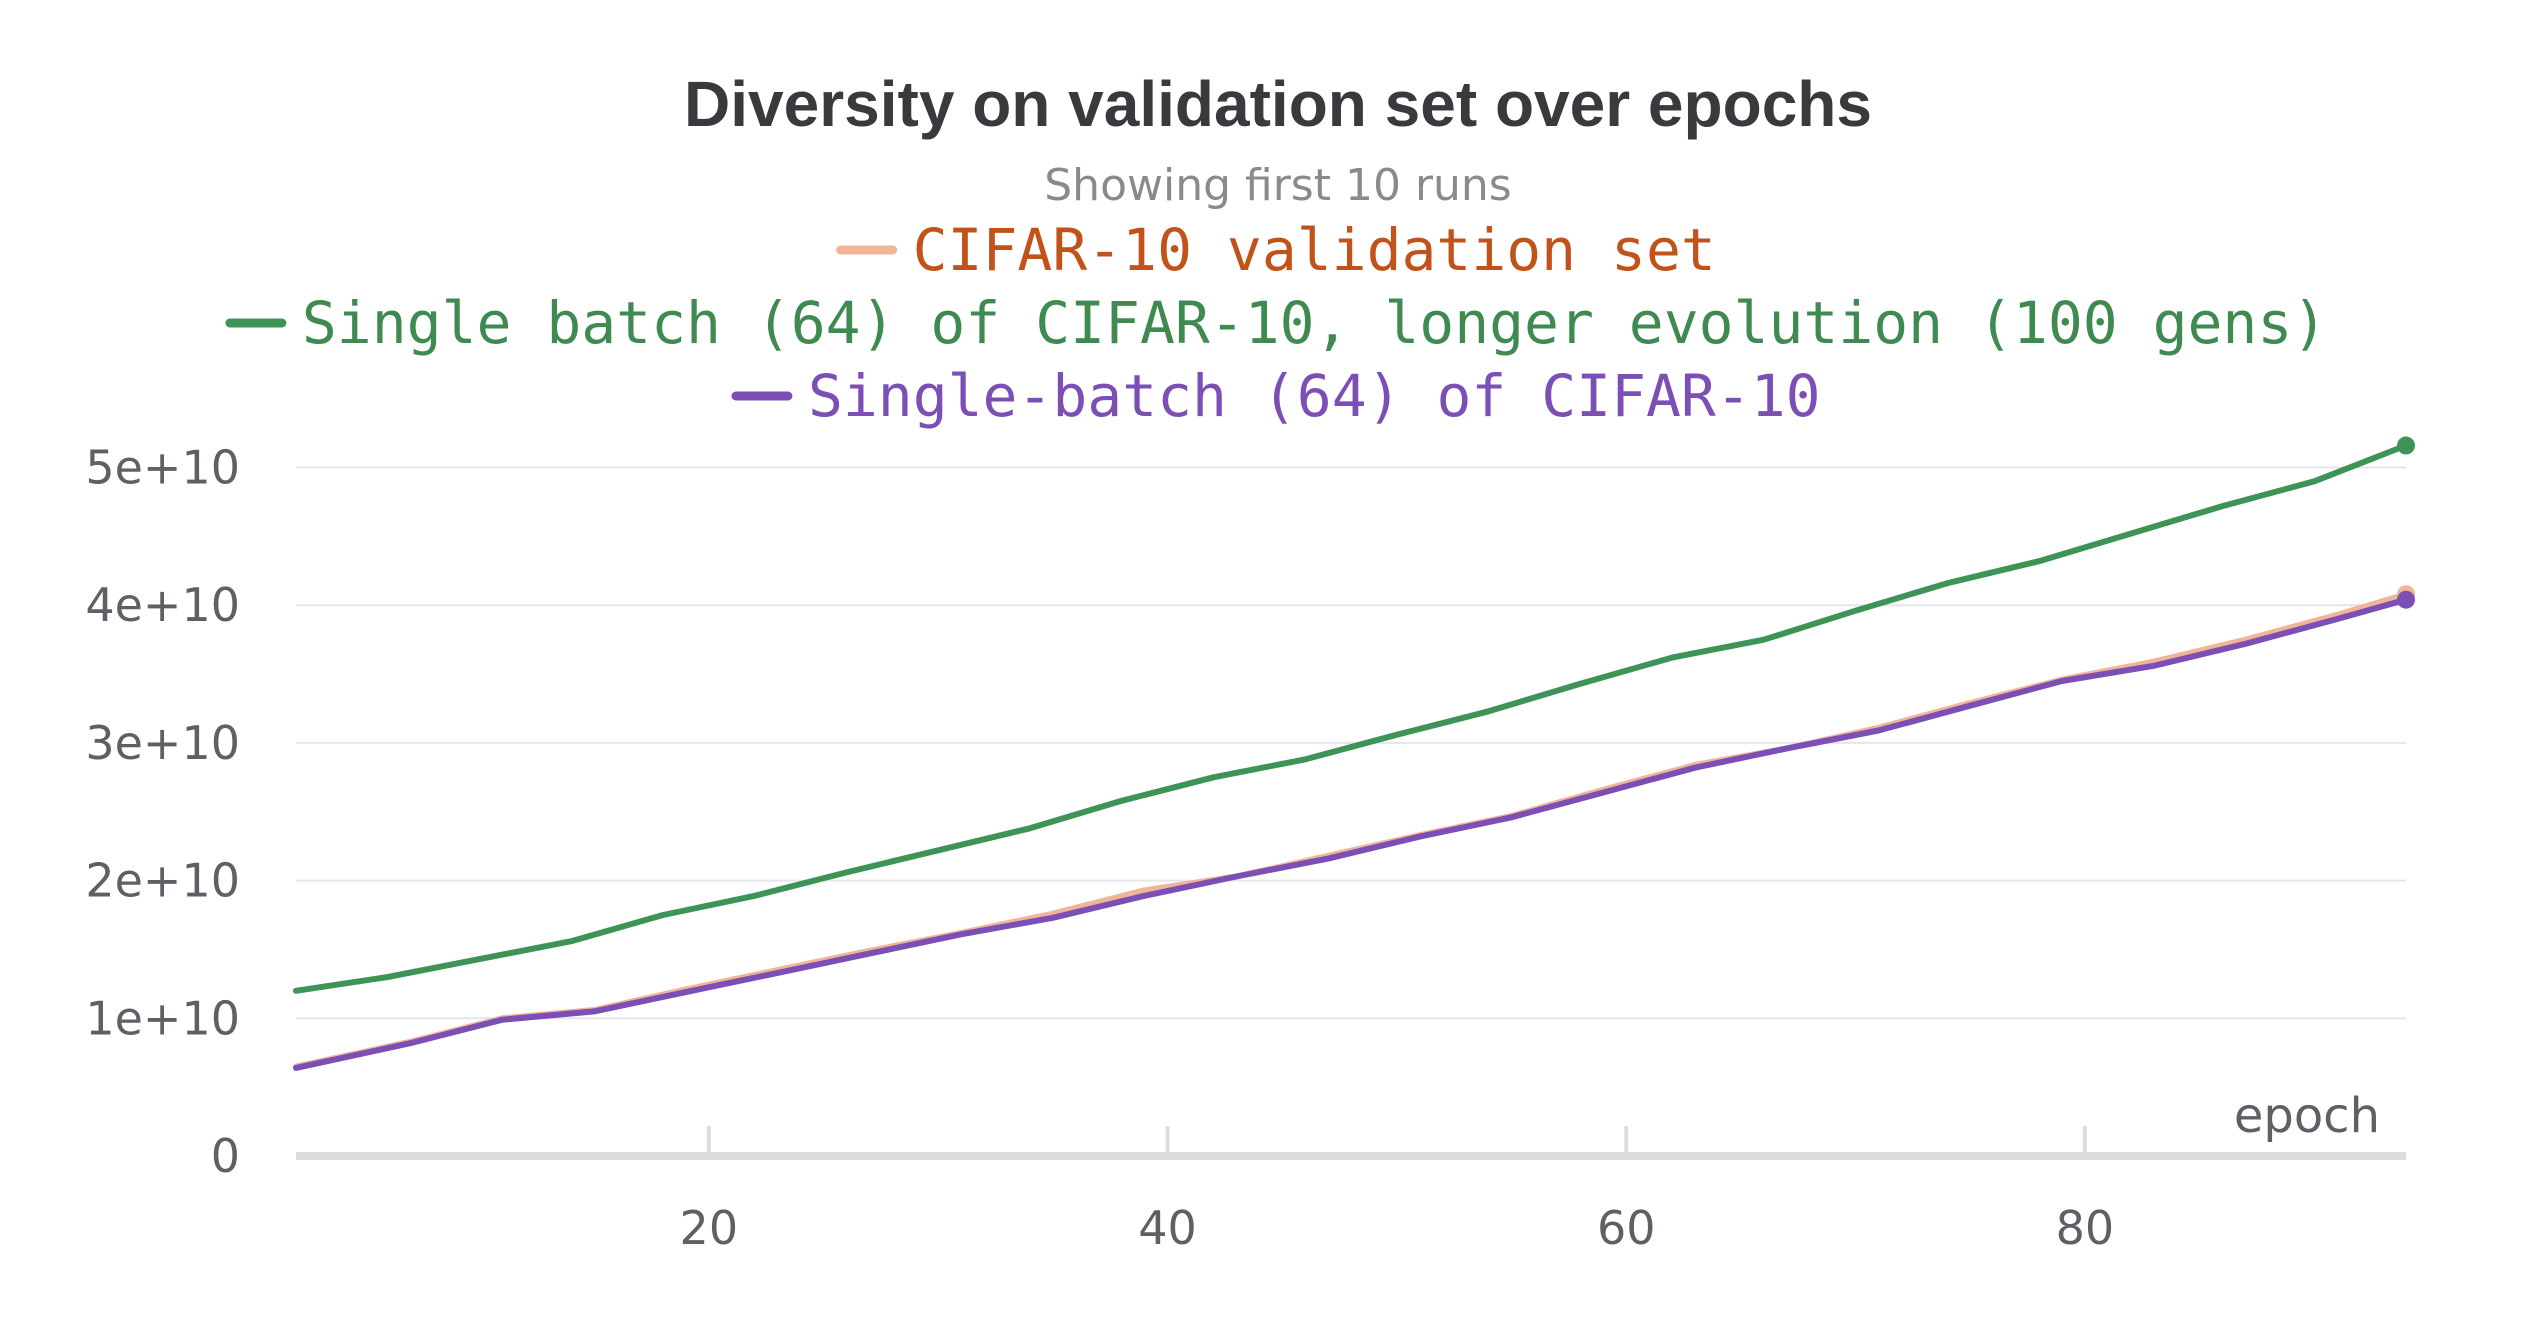  I want to click on y-tick-label: 3e+10, so click(162, 743).